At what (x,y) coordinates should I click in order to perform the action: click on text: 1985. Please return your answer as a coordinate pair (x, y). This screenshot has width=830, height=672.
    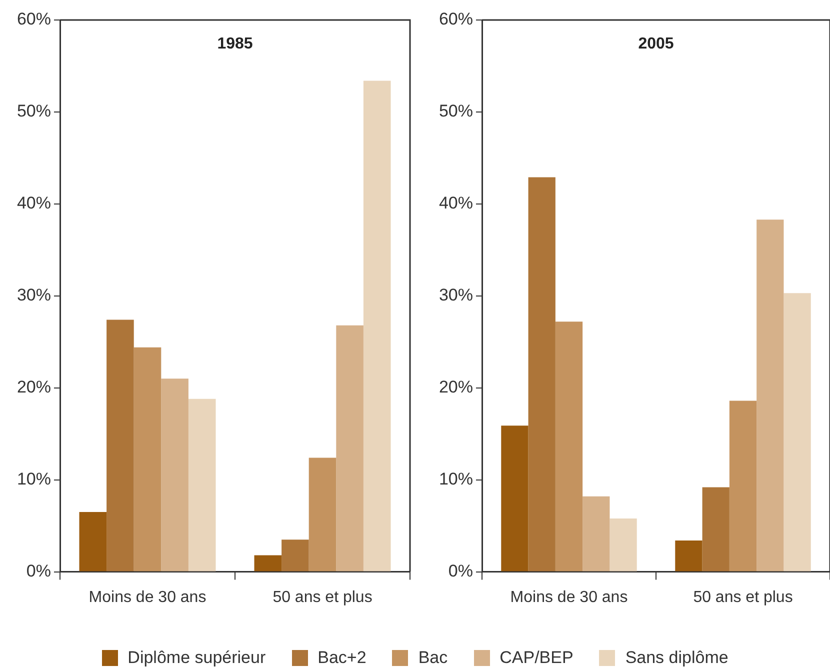
    Looking at the image, I should click on (235, 43).